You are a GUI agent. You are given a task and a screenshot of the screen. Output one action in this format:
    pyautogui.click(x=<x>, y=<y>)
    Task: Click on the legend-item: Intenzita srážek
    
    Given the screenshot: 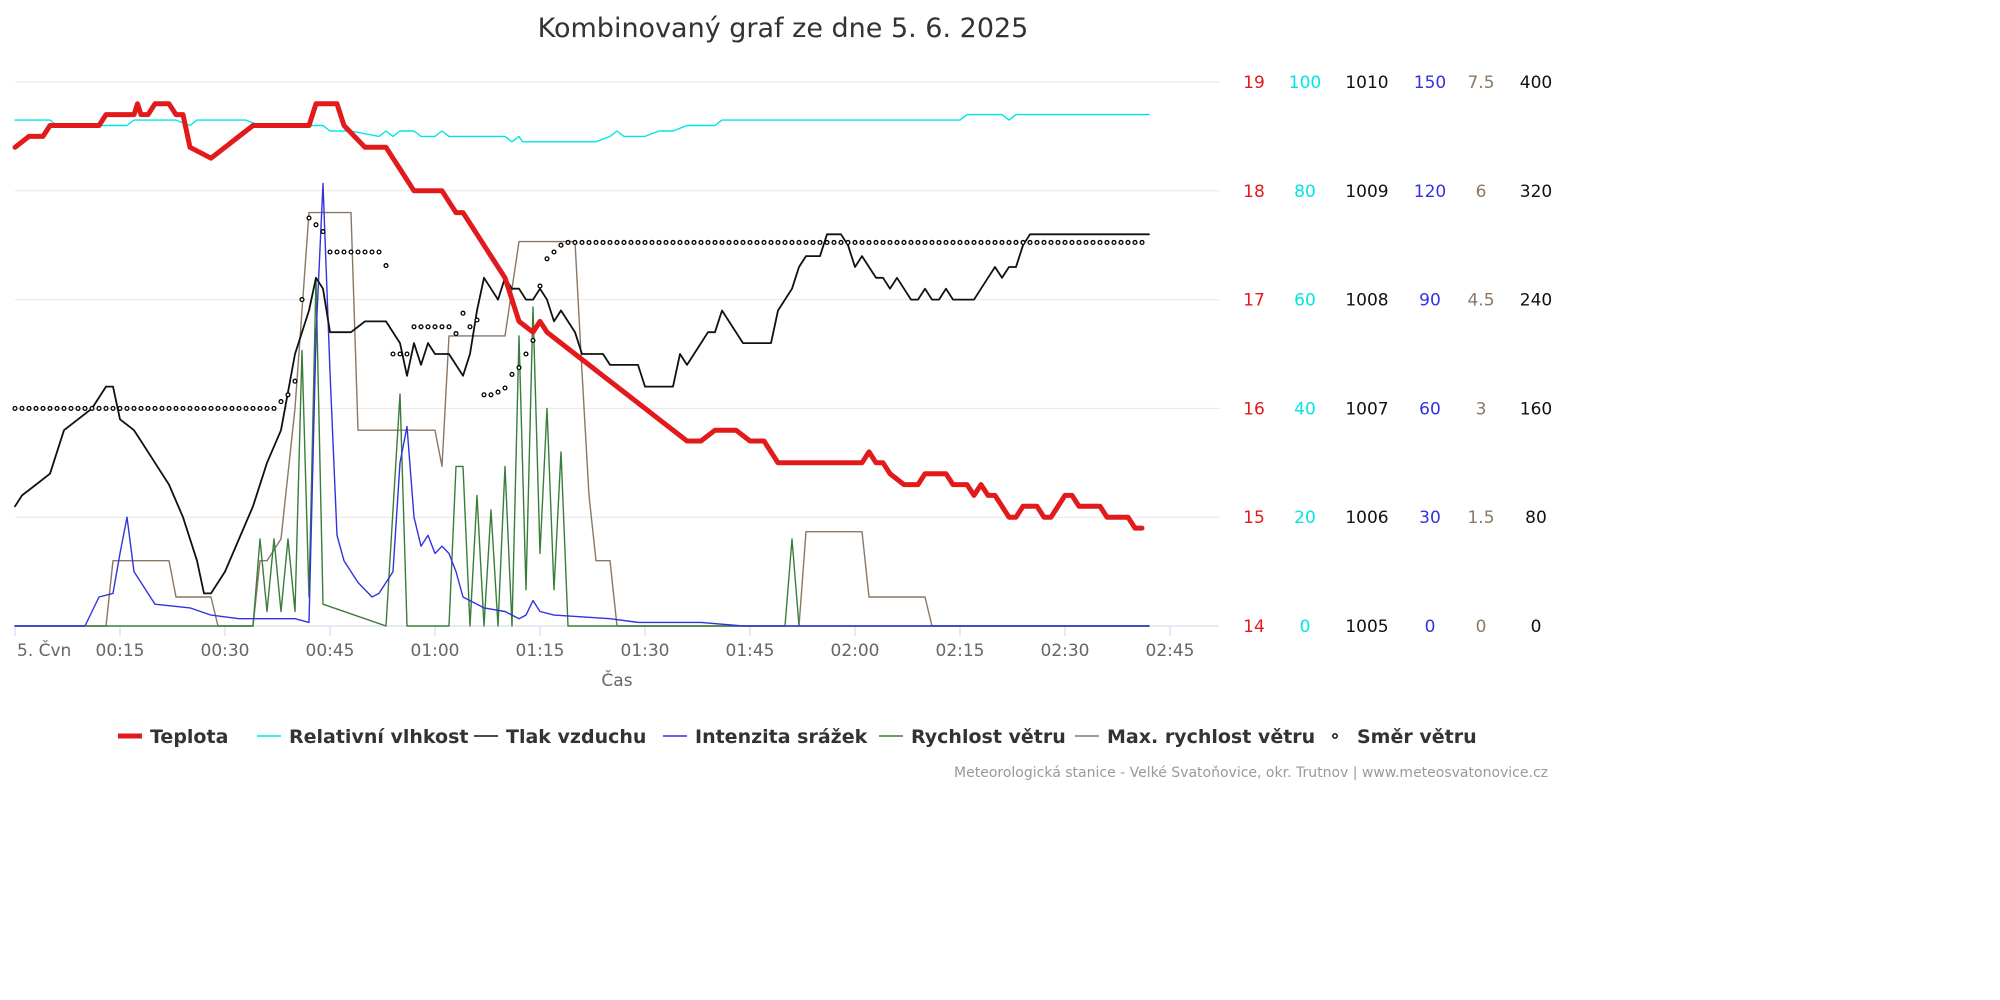 What is the action you would take?
    pyautogui.click(x=765, y=737)
    